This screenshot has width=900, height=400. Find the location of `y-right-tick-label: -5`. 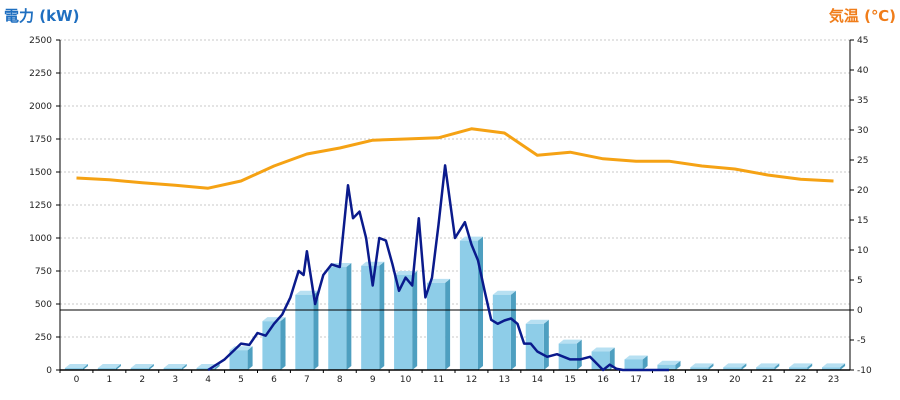

y-right-tick-label: -5 is located at coordinates (861, 341).